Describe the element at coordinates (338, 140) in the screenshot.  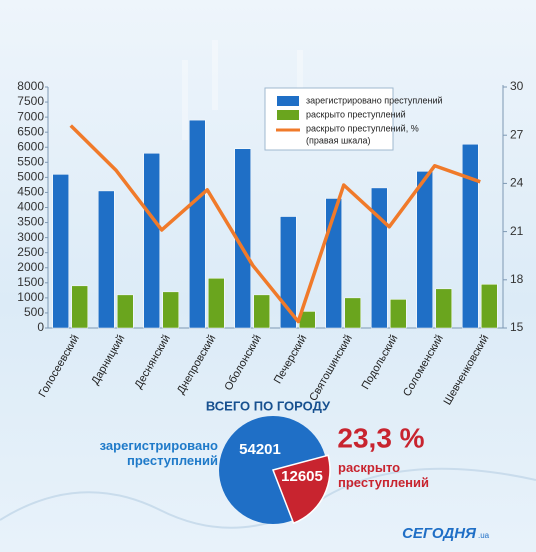
I see `legend-note: (правая шкала)` at that location.